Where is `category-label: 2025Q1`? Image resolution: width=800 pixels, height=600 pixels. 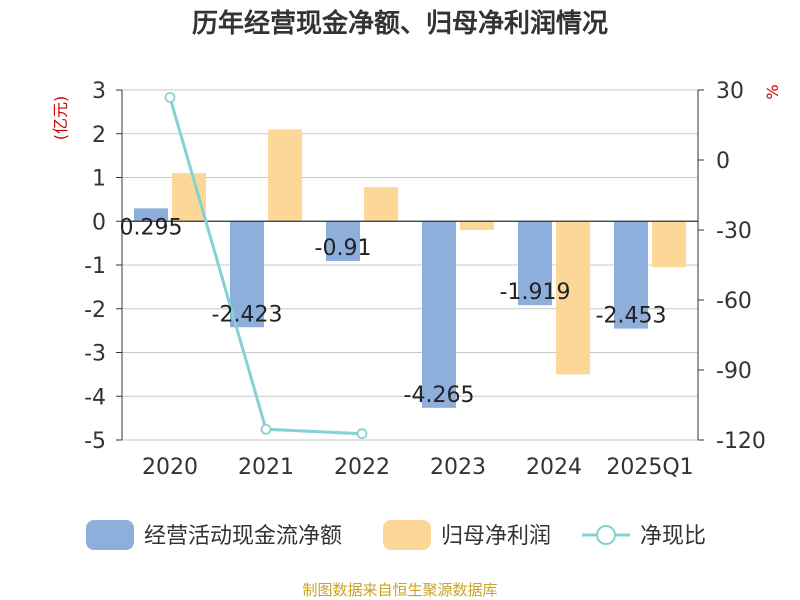
category-label: 2025Q1 is located at coordinates (649, 467).